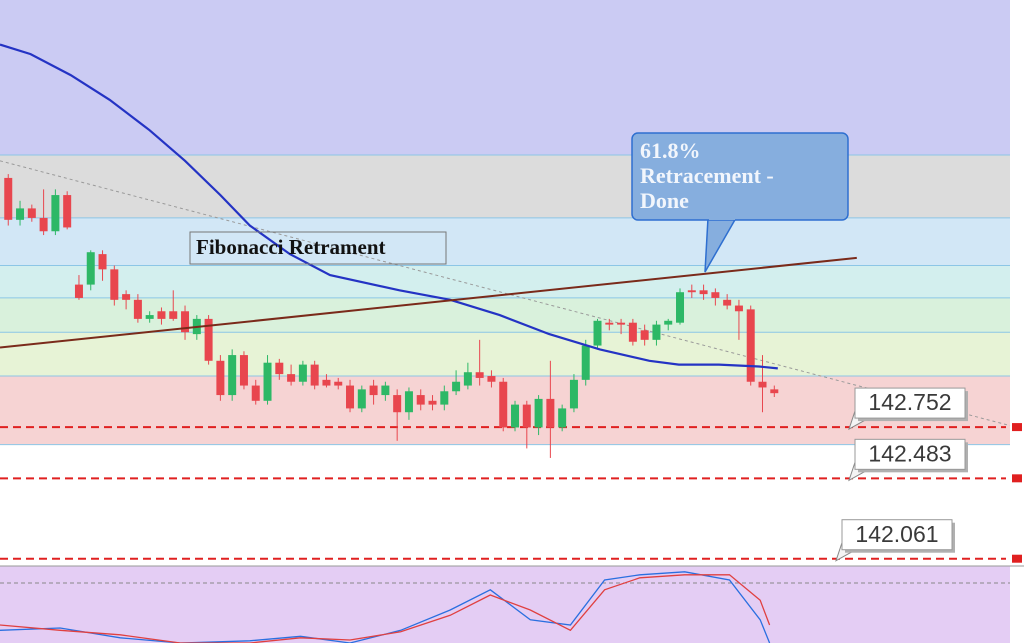 The height and width of the screenshot is (643, 1024). I want to click on oscillator-panel, so click(505, 604).